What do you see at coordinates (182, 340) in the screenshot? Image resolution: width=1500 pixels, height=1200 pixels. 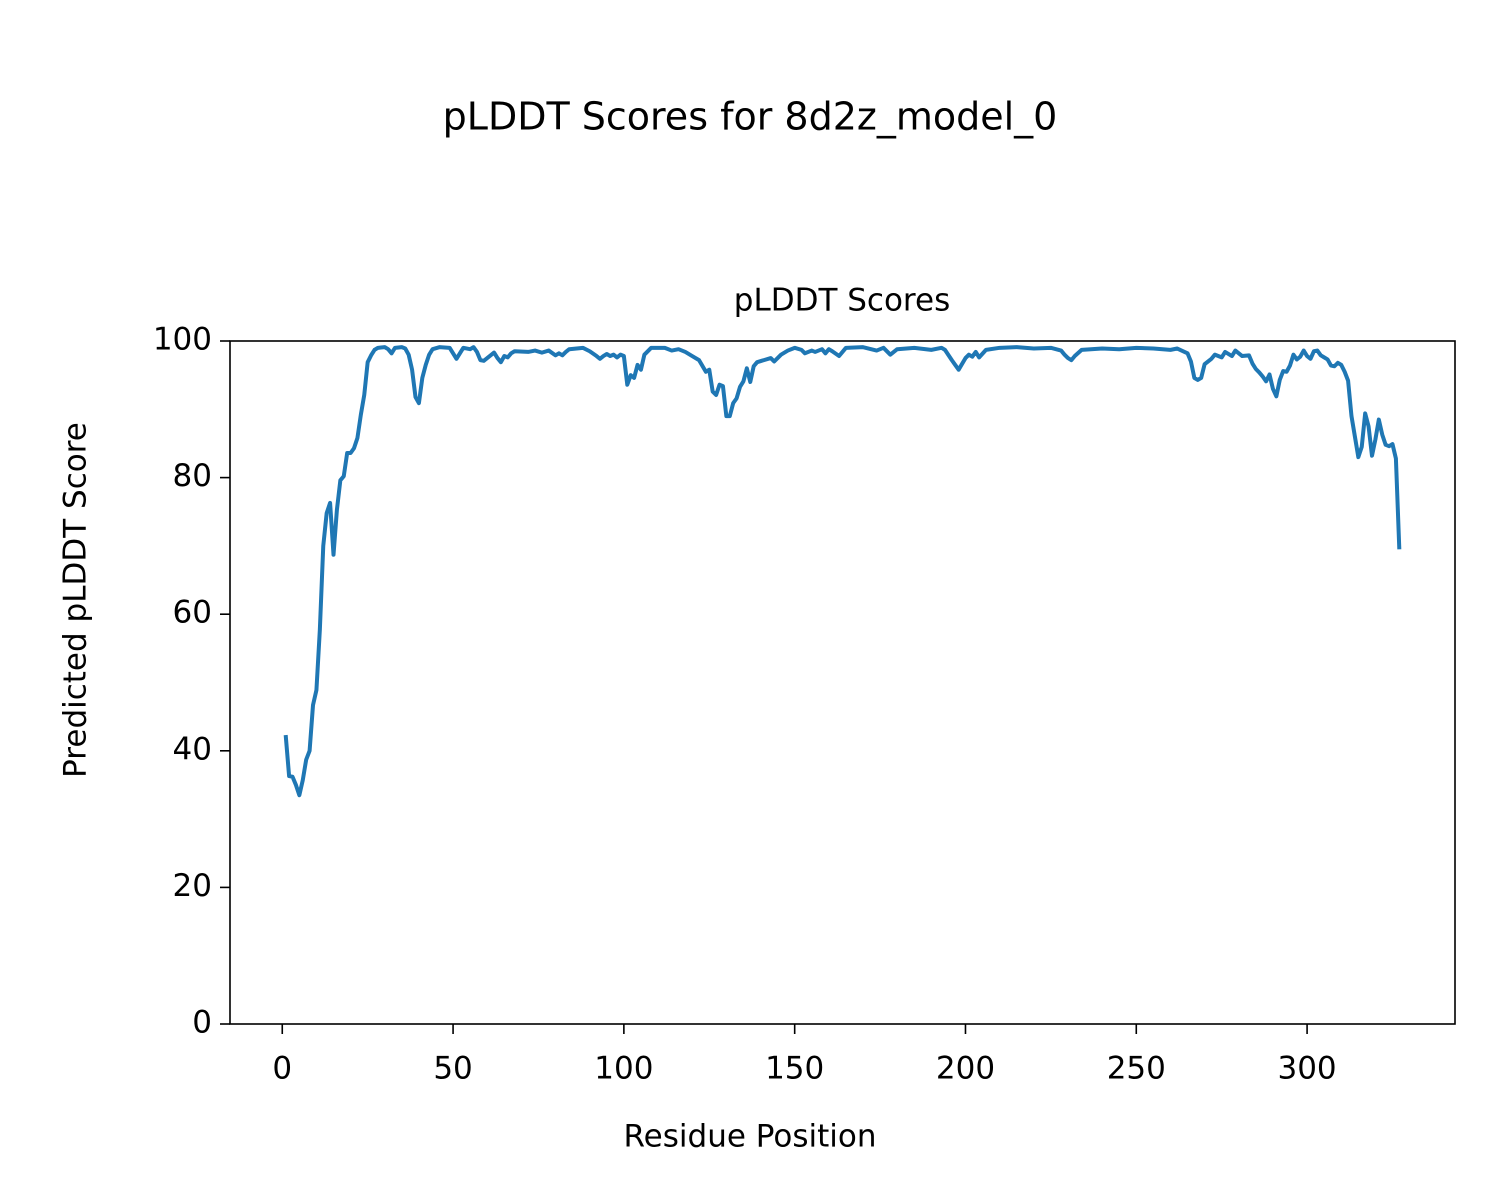 I see `y-tick-label: 100` at bounding box center [182, 340].